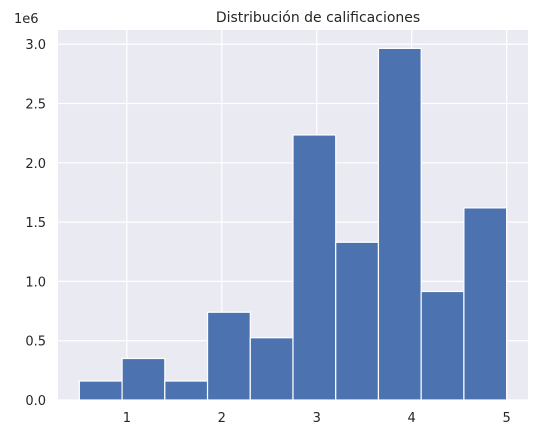 This screenshot has height=437, width=550. What do you see at coordinates (506, 418) in the screenshot?
I see `x-tick-label: 5` at bounding box center [506, 418].